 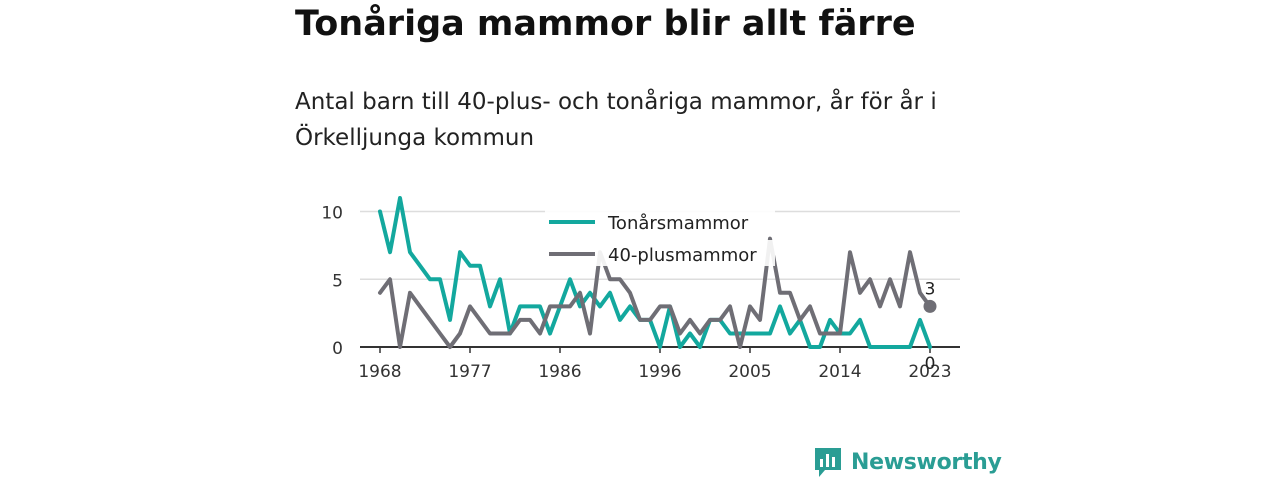 What do you see at coordinates (828, 462) in the screenshot?
I see `bar-chart-speech-bubble-icon` at bounding box center [828, 462].